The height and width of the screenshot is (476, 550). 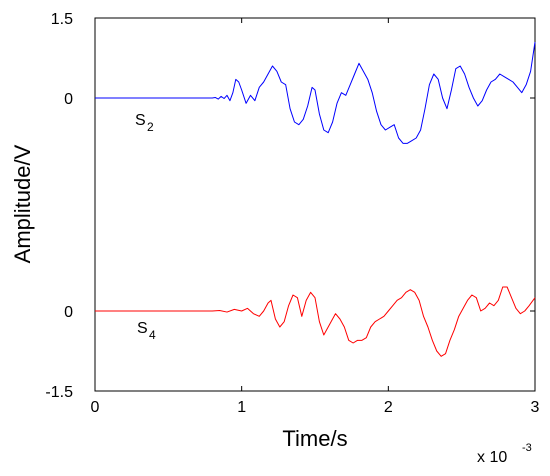 What do you see at coordinates (492, 457) in the screenshot?
I see `x-axis-multiplier: x 10` at bounding box center [492, 457].